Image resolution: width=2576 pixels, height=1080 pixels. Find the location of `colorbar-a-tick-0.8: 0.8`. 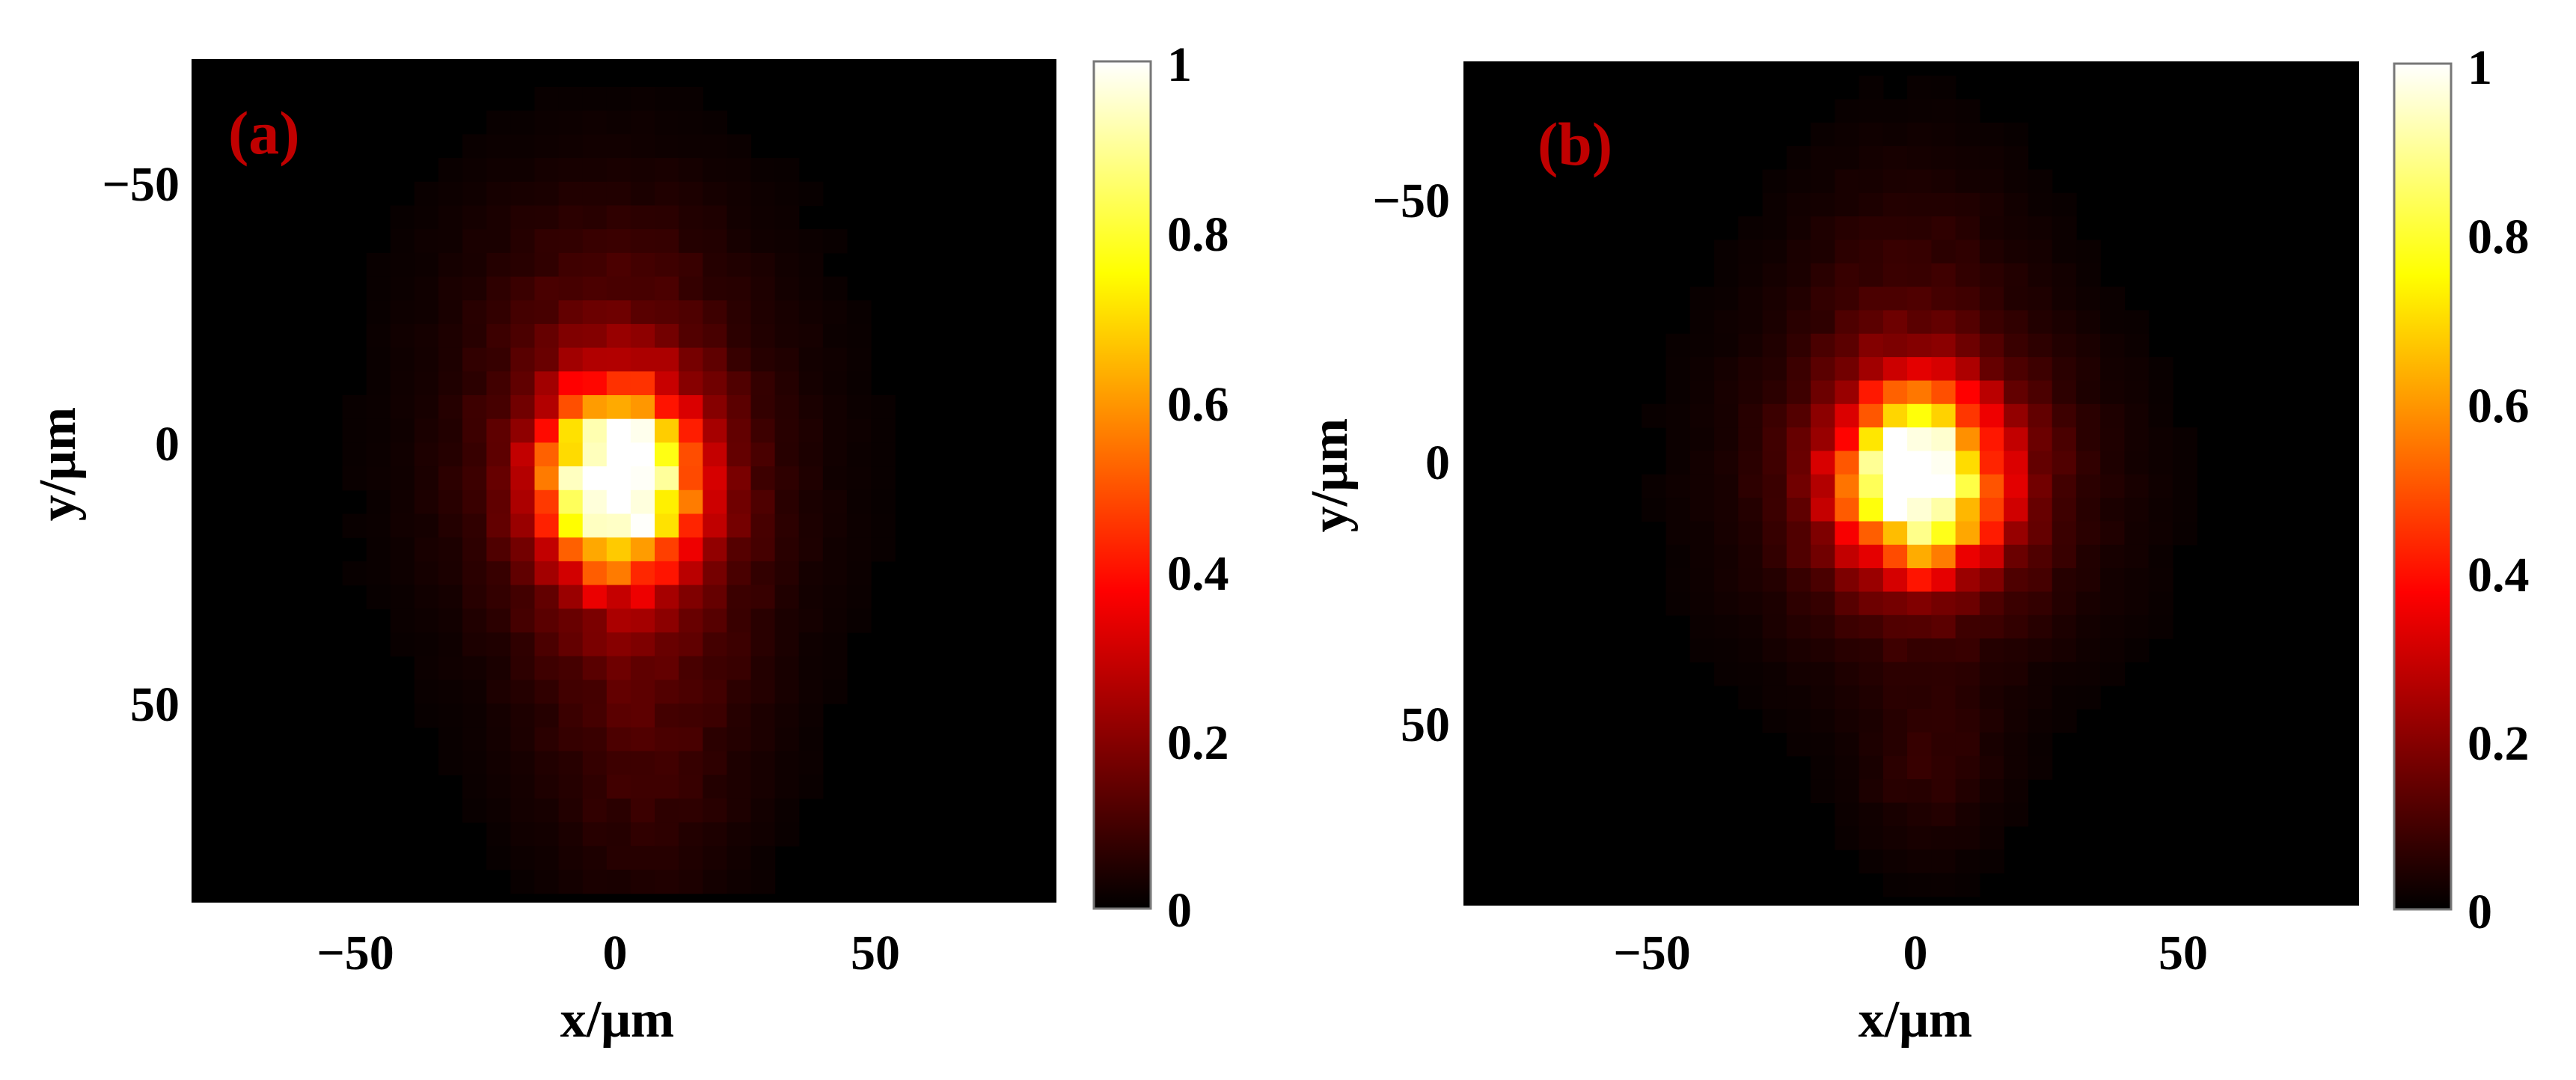

colorbar-a-tick-0.8: 0.8 is located at coordinates (1198, 234).